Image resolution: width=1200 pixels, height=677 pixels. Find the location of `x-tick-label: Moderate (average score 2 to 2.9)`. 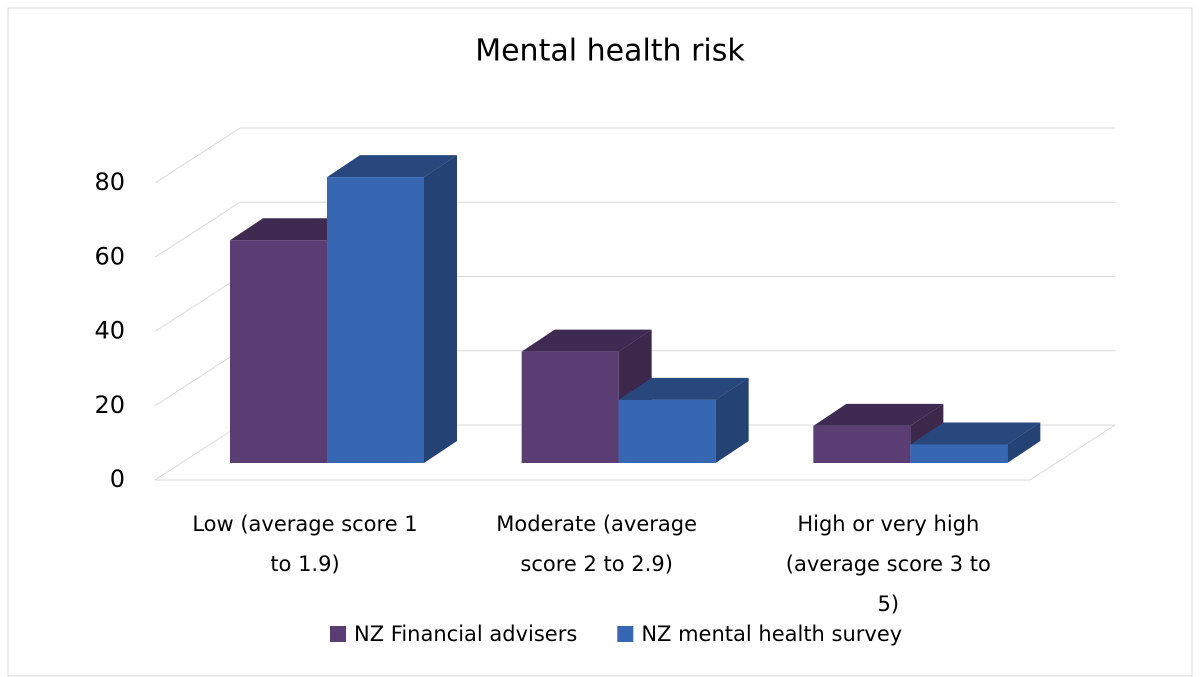

x-tick-label: Moderate (average score 2 to 2.9) is located at coordinates (596, 544).